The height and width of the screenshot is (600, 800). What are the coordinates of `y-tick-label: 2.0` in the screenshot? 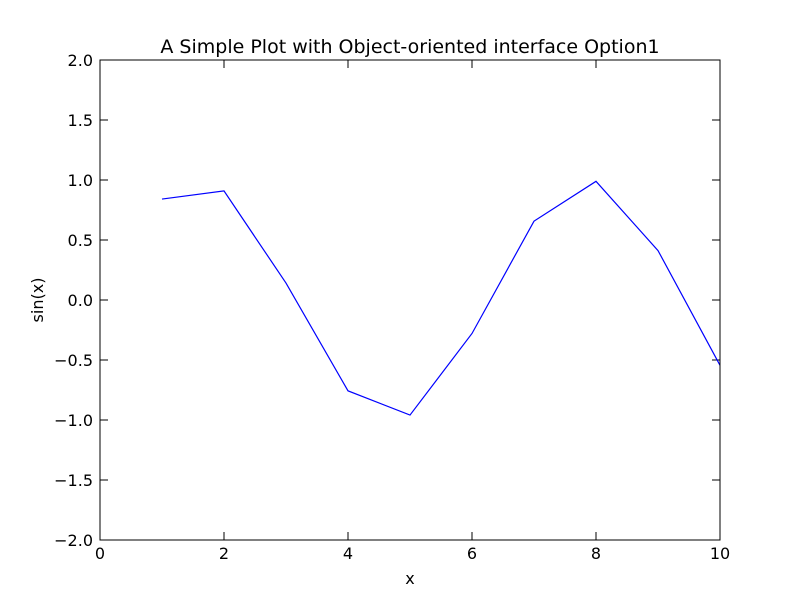 It's located at (80, 60).